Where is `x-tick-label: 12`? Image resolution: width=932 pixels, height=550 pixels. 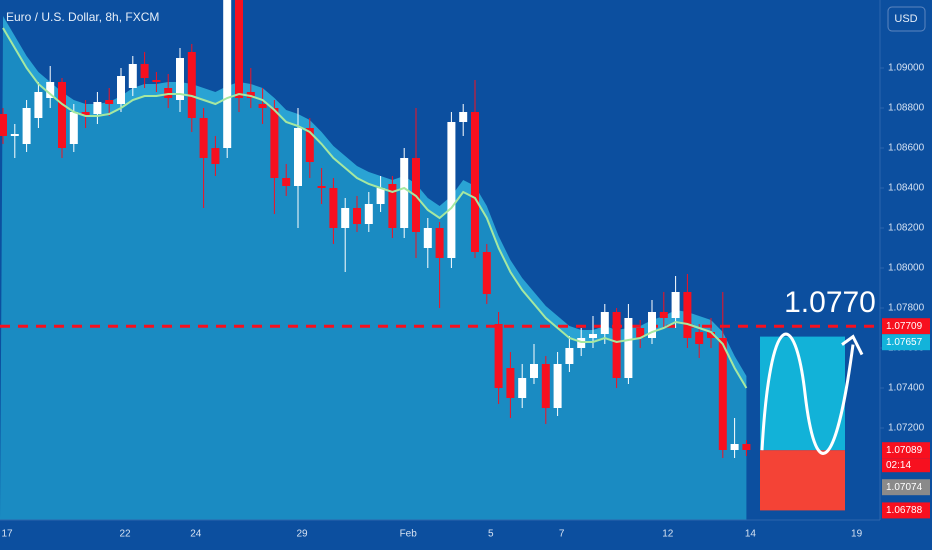 x-tick-label: 12 is located at coordinates (668, 534).